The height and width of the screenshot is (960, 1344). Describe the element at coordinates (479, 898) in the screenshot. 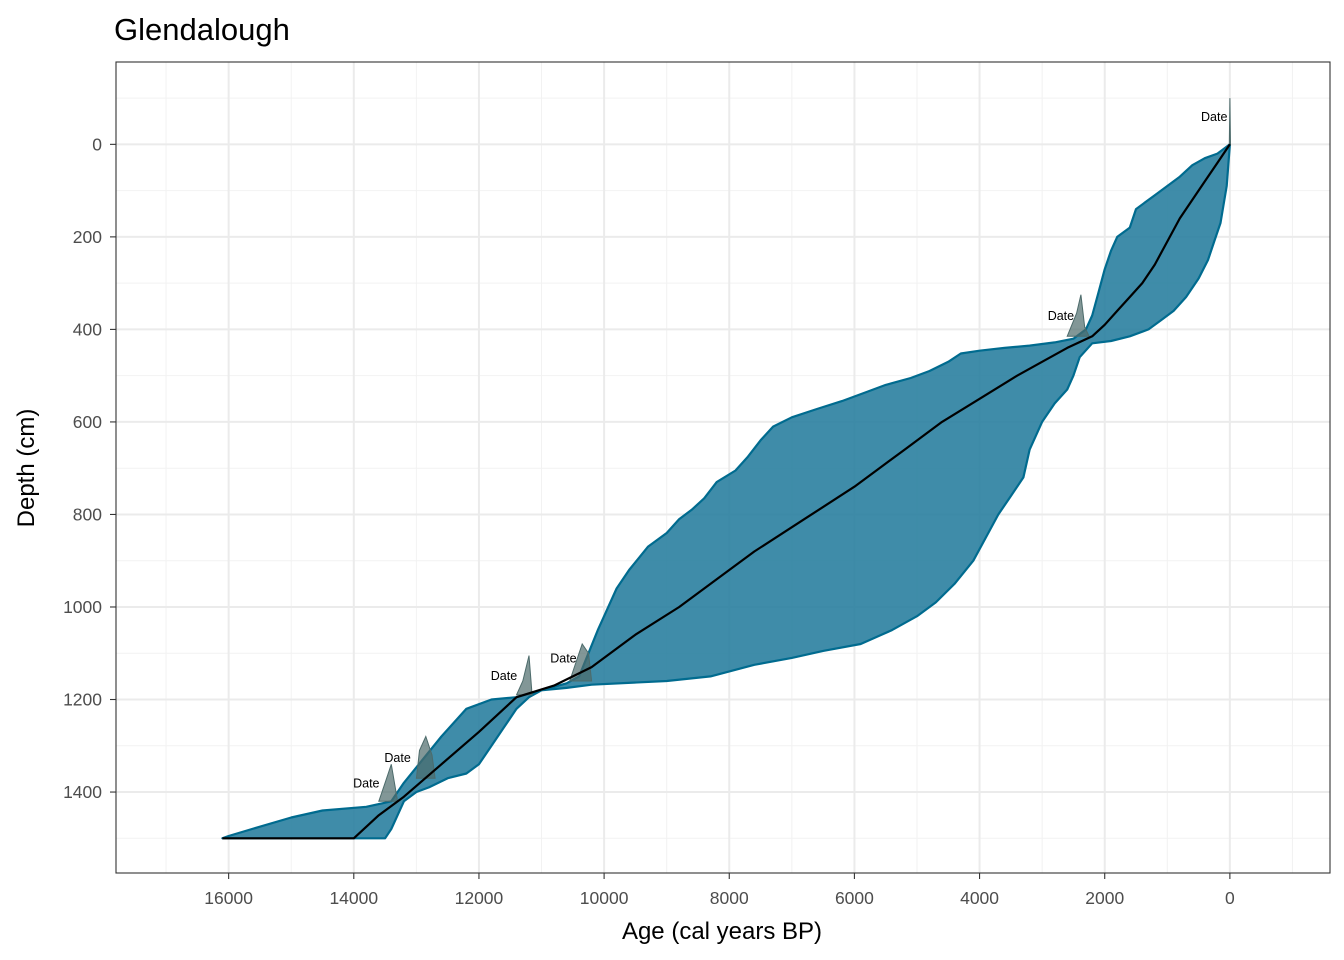

I see `x-tick-label: 12000` at that location.